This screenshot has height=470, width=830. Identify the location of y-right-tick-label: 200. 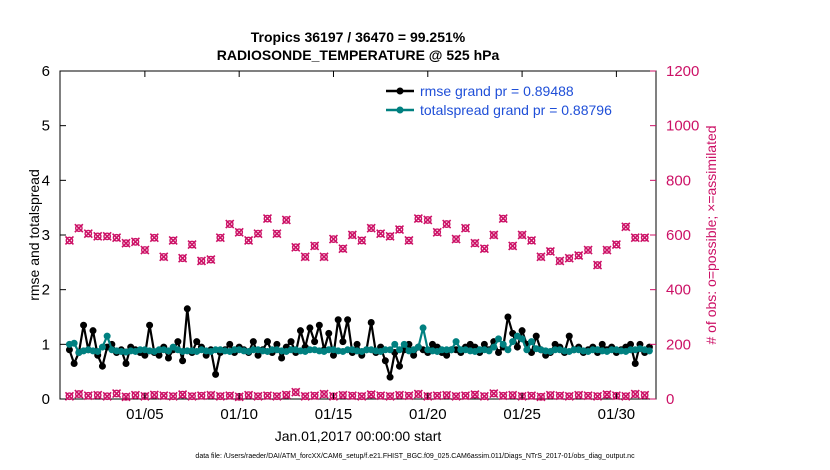
(678, 344).